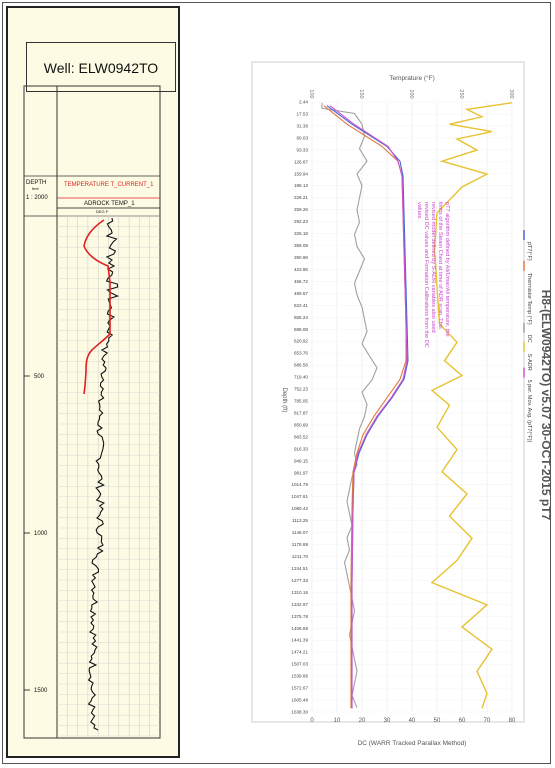 This screenshot has height=768, width=555. What do you see at coordinates (299, 604) in the screenshot?
I see `depth-tick-label: 1342.97` at bounding box center [299, 604].